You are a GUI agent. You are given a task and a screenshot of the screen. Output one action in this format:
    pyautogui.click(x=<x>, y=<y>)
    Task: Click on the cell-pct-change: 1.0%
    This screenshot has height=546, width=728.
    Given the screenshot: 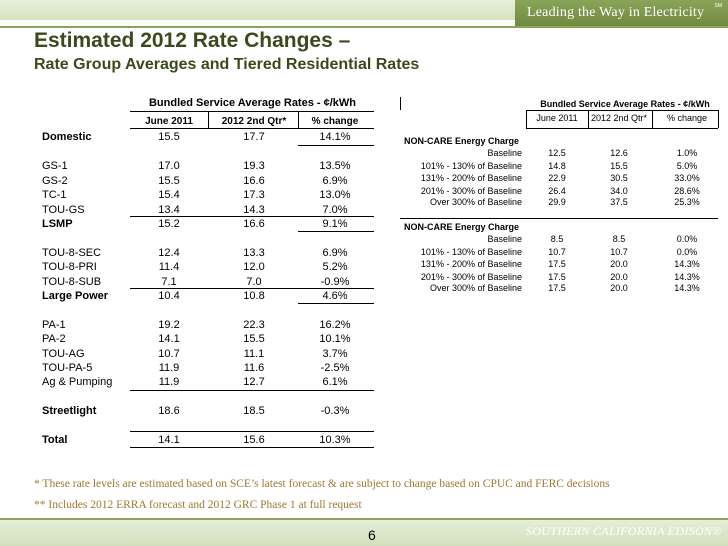 What is the action you would take?
    pyautogui.click(x=687, y=153)
    